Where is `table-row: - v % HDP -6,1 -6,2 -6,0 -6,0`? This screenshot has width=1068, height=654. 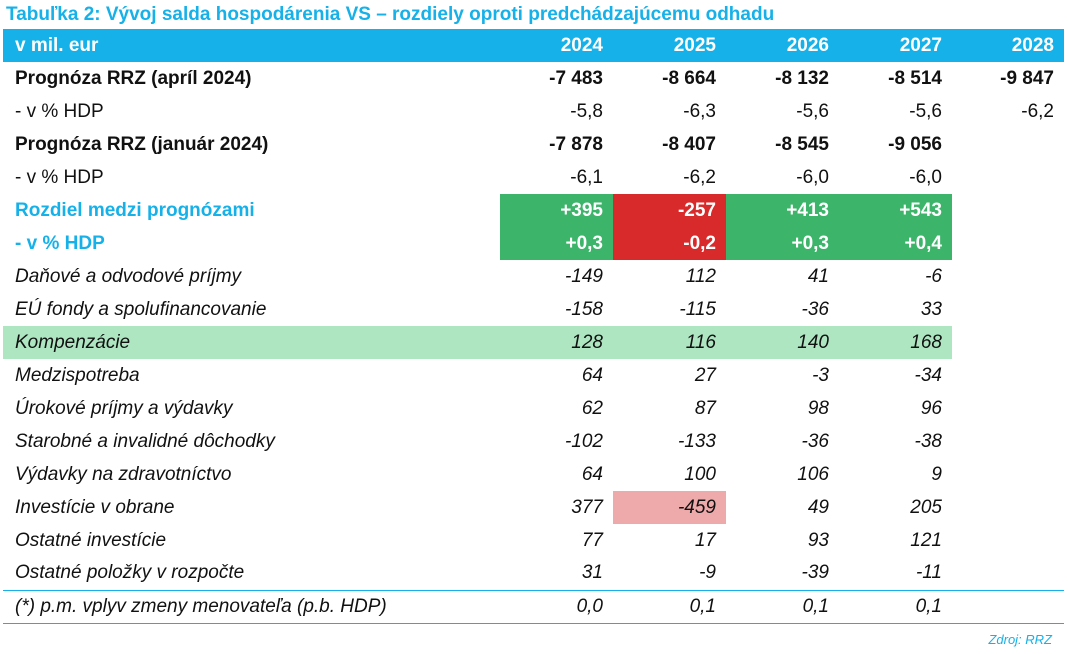
table-row: - v % HDP -6,1 -6,2 -6,0 -6,0 is located at coordinates (533, 177).